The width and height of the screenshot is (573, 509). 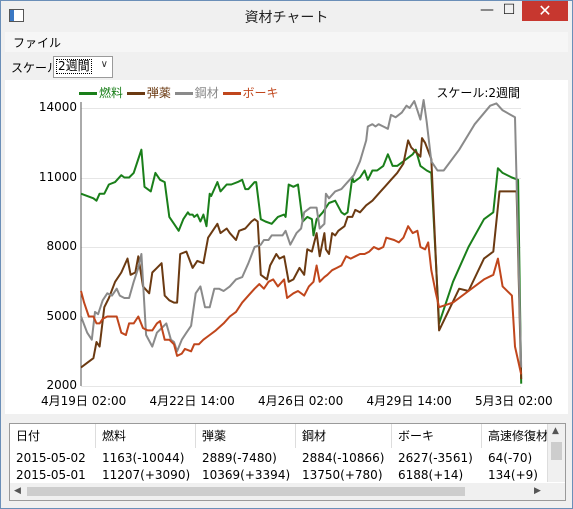 I want to click on y-tick-label: 8000, so click(x=61, y=246).